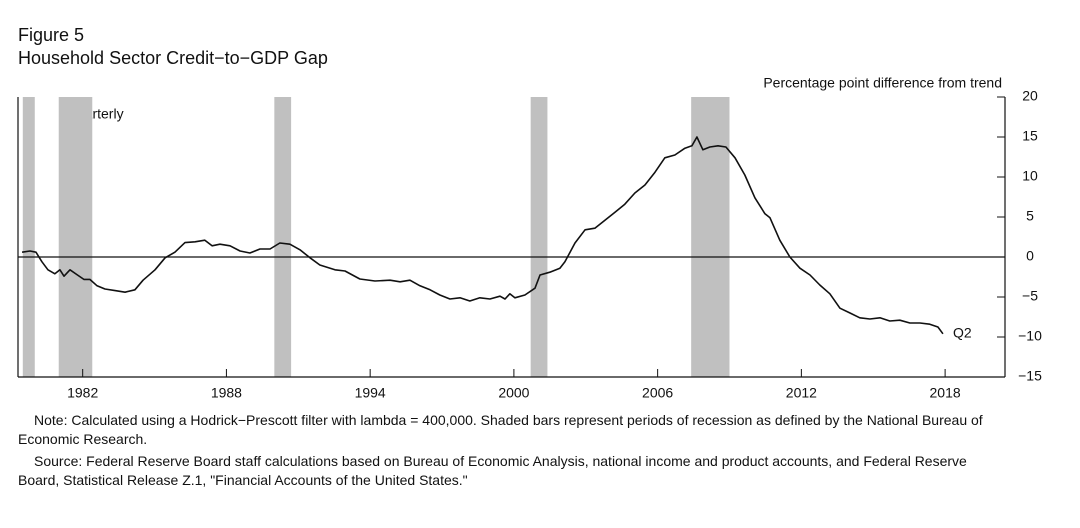  Describe the element at coordinates (513, 393) in the screenshot. I see `x-tick-label: 2000` at that location.